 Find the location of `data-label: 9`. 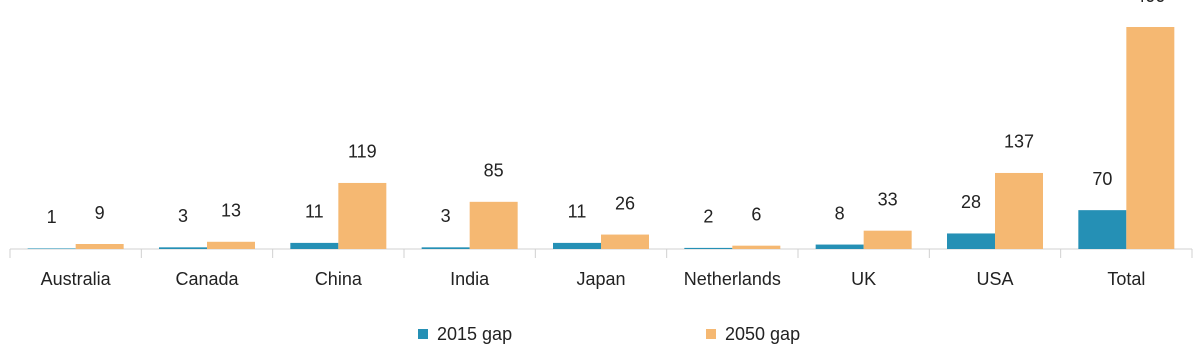

data-label: 9 is located at coordinates (100, 213).